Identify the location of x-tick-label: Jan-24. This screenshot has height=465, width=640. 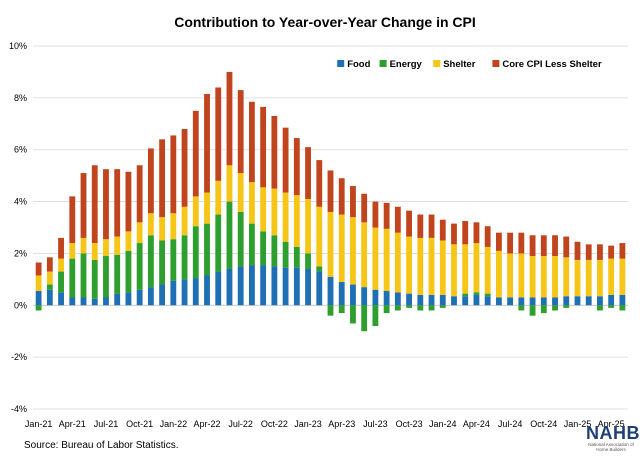
(443, 424).